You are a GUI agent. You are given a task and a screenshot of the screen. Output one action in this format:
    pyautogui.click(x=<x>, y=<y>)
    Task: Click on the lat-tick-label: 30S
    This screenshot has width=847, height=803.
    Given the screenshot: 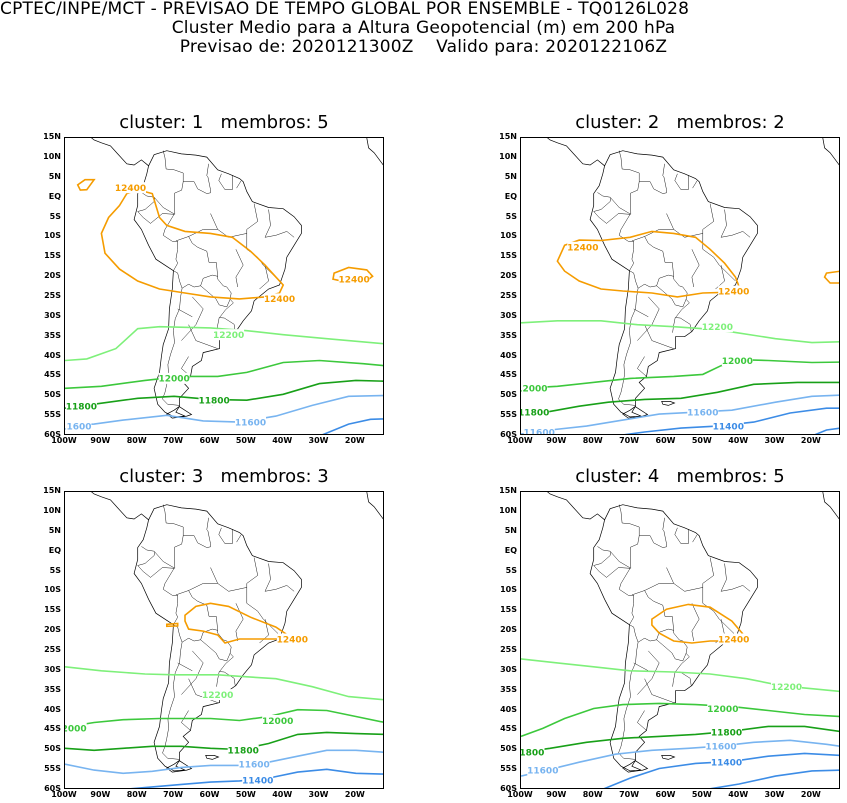 What is the action you would take?
    pyautogui.click(x=508, y=669)
    